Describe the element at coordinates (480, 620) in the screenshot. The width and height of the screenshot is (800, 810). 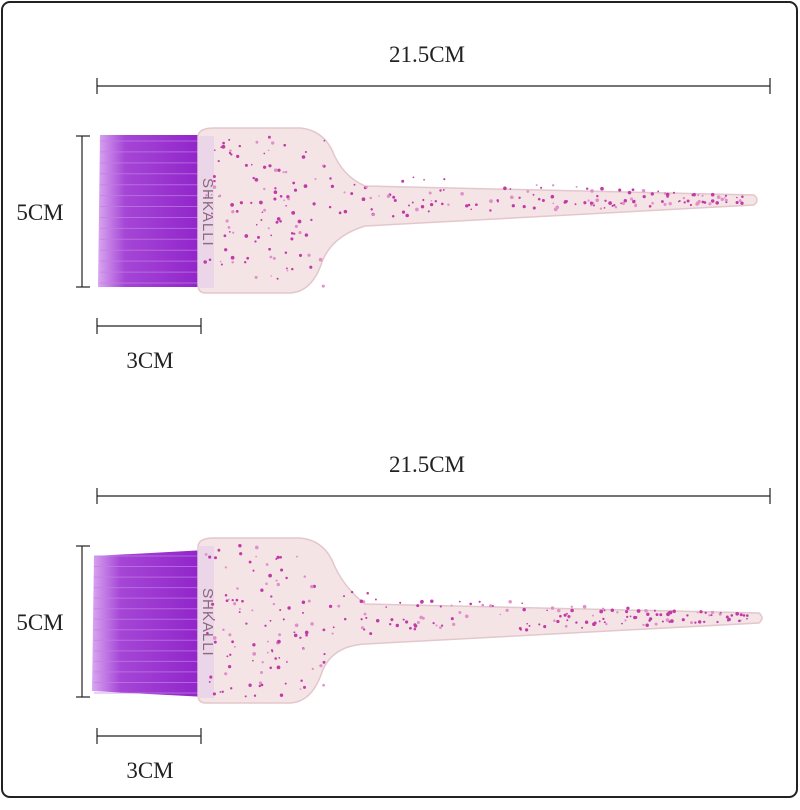
I see `brush-handle` at that location.